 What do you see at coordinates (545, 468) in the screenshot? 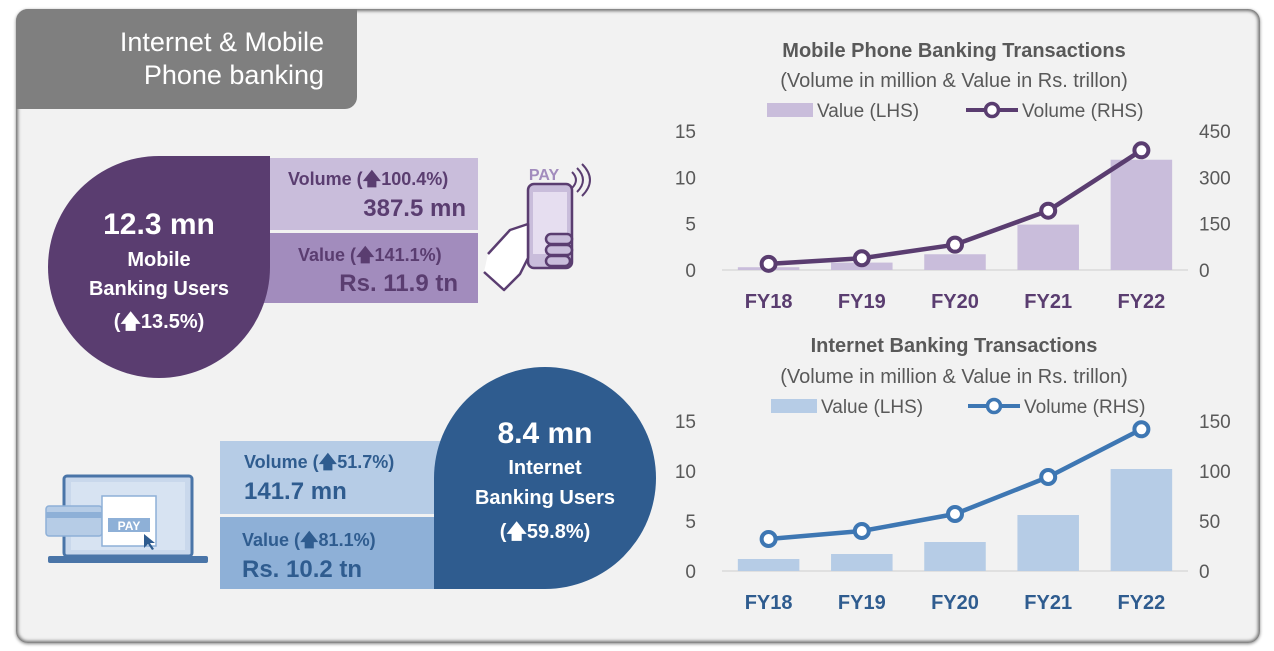
I see `internet-users-label-1: Internet` at bounding box center [545, 468].